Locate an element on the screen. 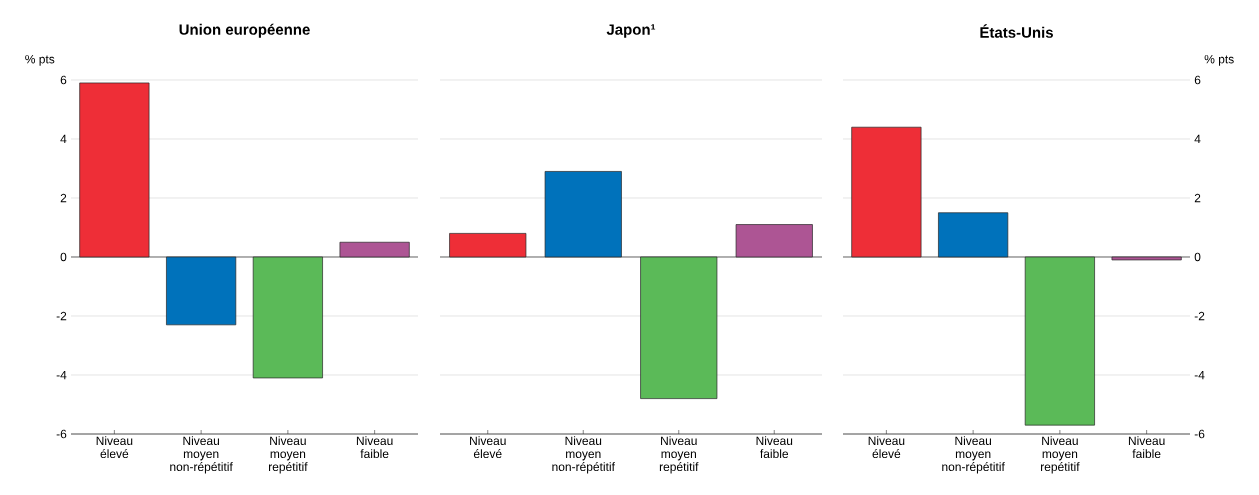 The image size is (1259, 495). y-axis-title: % pts is located at coordinates (40, 60).